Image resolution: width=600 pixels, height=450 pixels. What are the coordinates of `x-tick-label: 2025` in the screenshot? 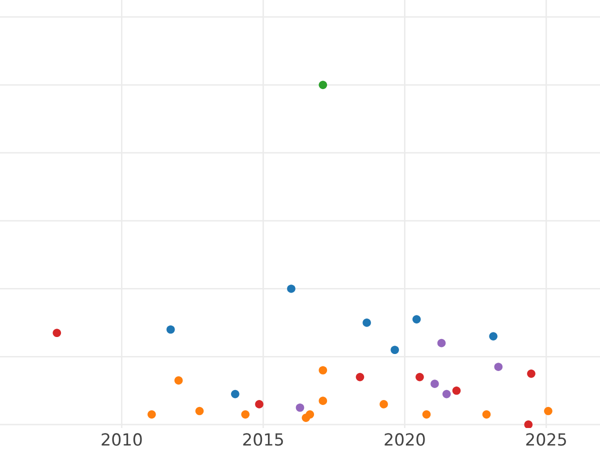 It's located at (546, 439).